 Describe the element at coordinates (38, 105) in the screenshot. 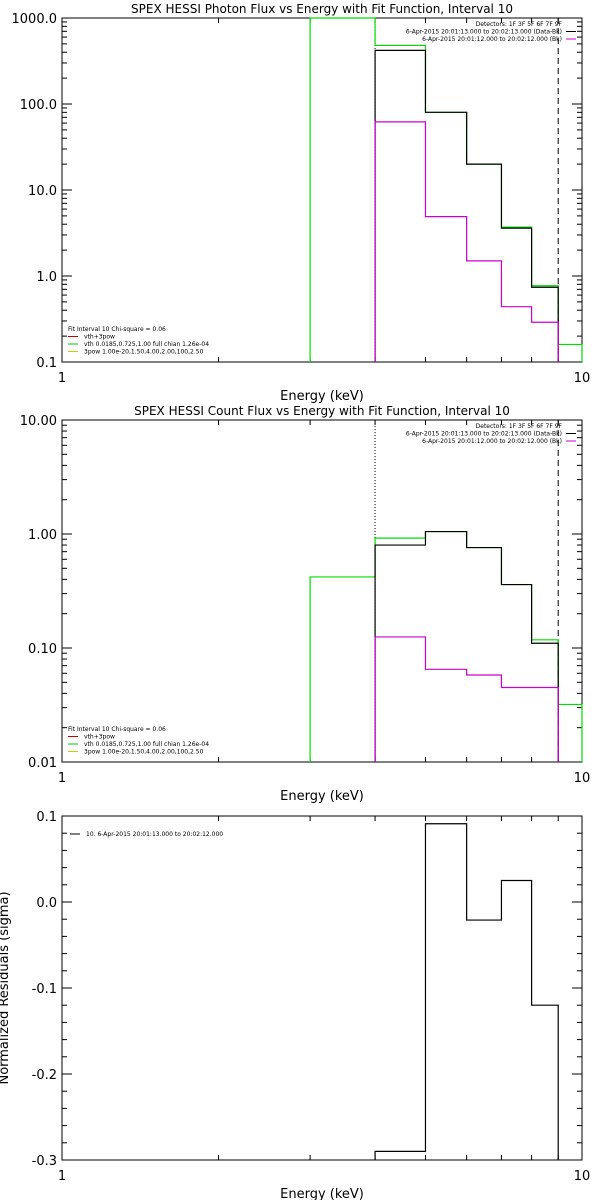

I see `y-tick-label: 100.0` at that location.